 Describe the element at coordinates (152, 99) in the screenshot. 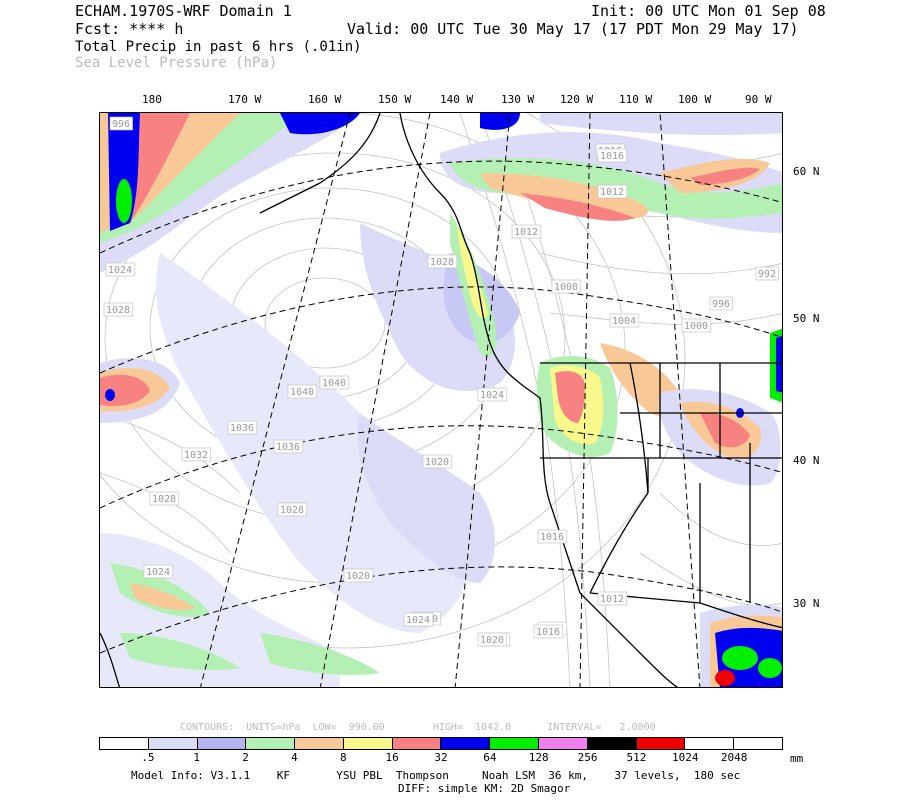

I see `lon-label: 180` at that location.